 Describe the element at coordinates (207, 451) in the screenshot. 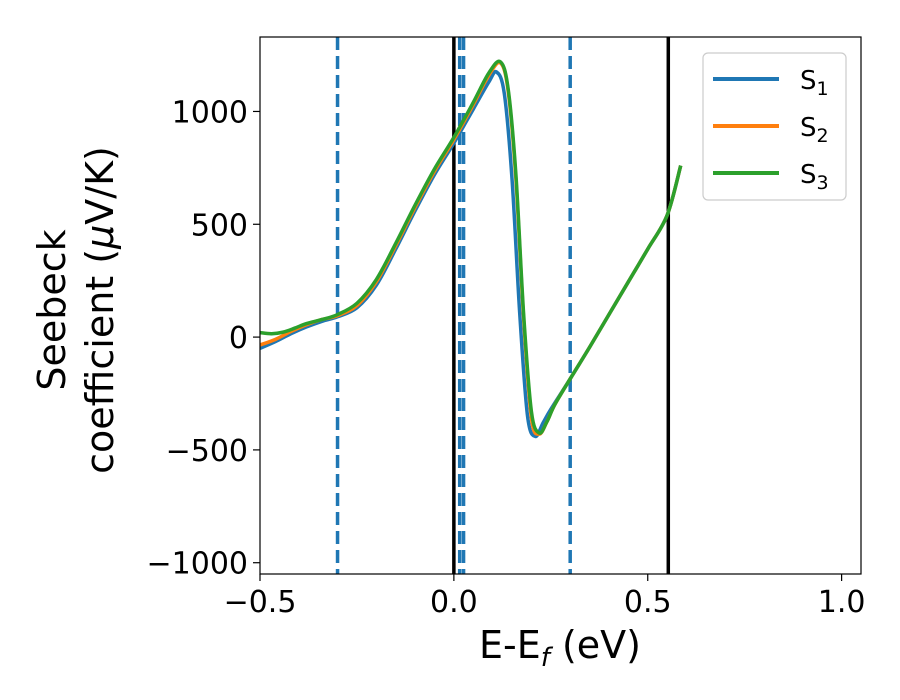

I see `y-tick-label: −500` at that location.